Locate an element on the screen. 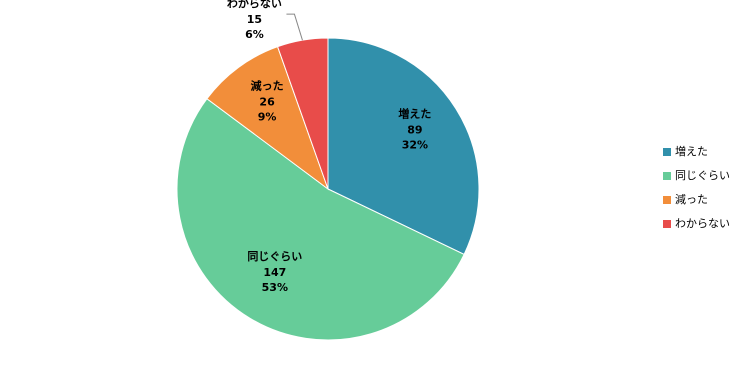 The height and width of the screenshot is (378, 756). legend-label: 増えた is located at coordinates (691, 151).